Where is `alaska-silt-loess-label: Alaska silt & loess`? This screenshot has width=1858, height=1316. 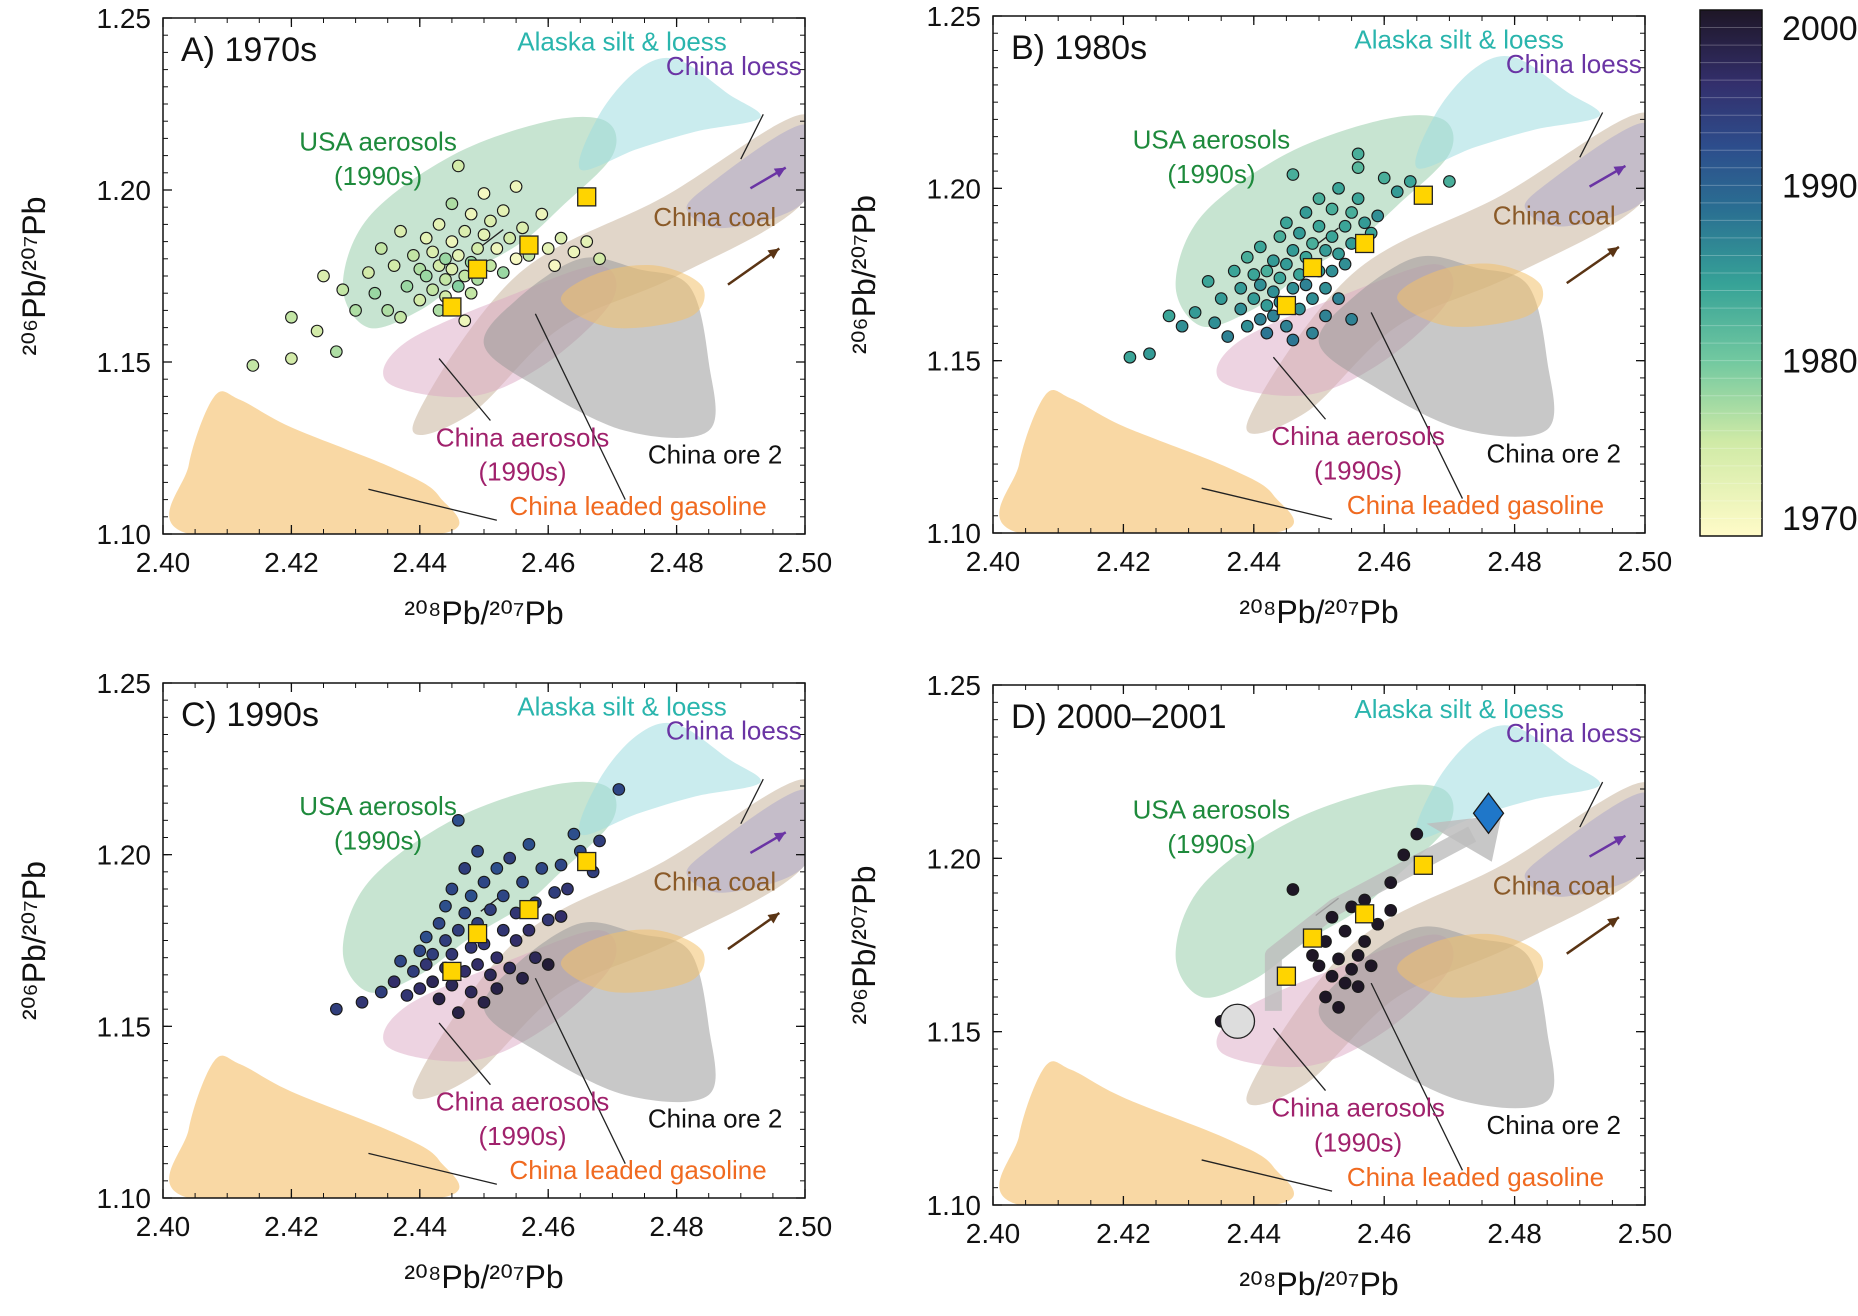 alaska-silt-loess-label: Alaska silt & loess is located at coordinates (622, 707).